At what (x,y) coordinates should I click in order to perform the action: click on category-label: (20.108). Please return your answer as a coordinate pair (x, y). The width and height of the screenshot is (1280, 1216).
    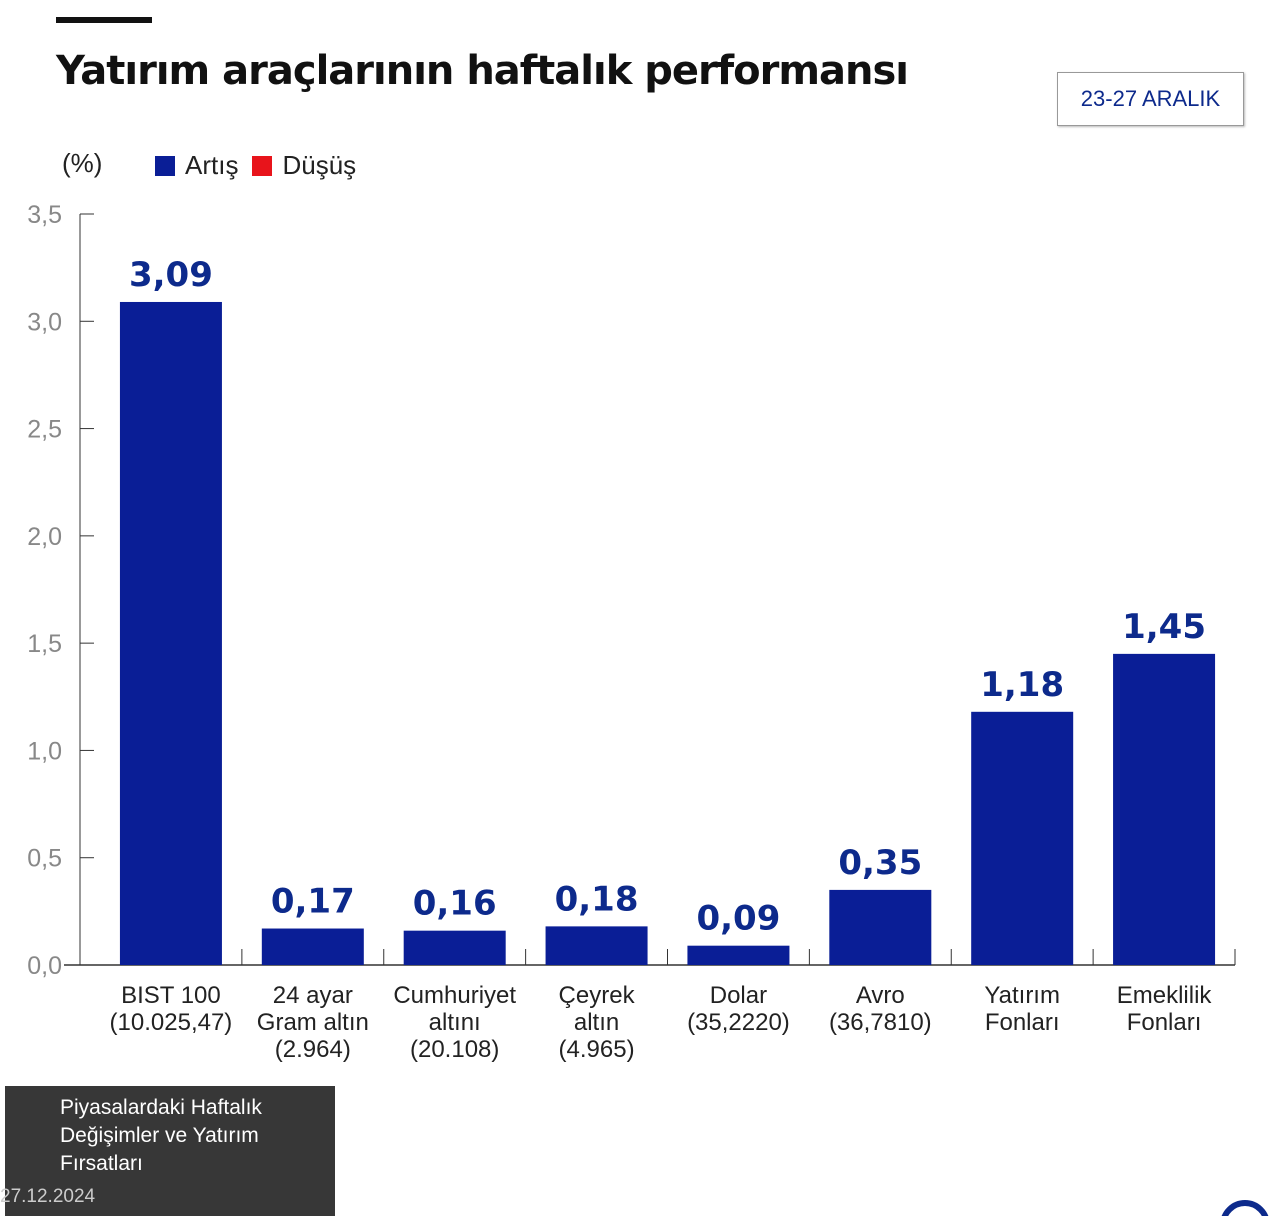
    Looking at the image, I should click on (454, 1049).